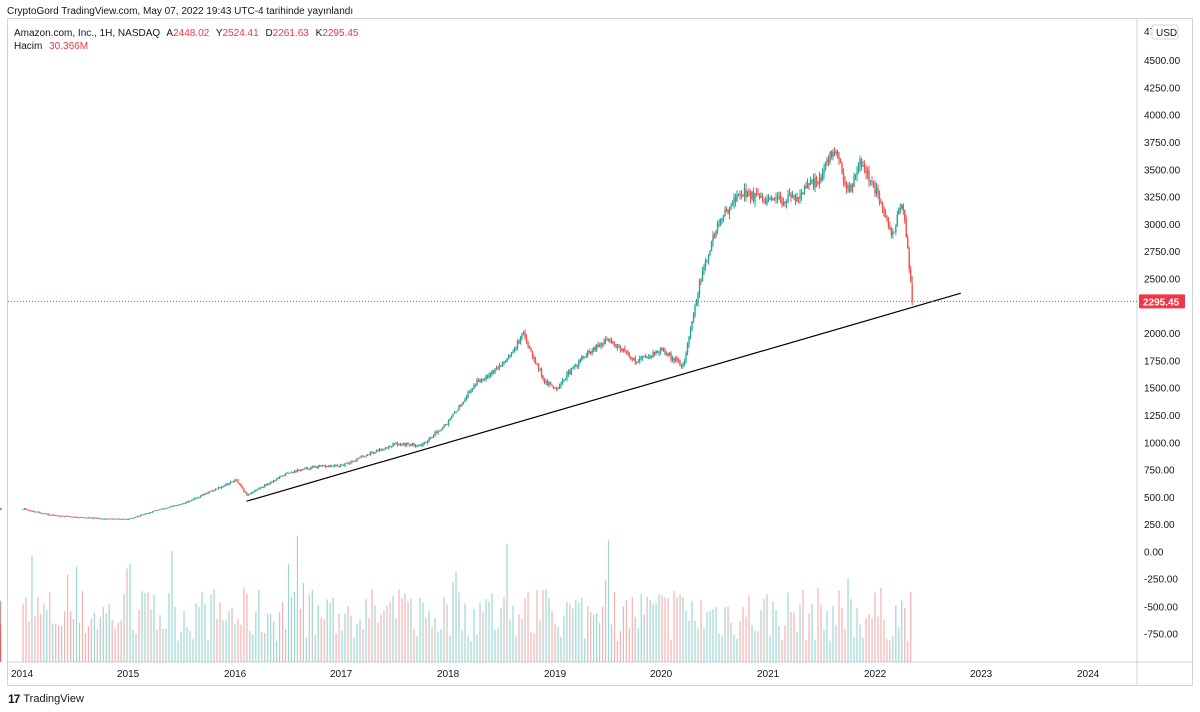 This screenshot has width=1200, height=712. I want to click on legend-low-label: D, so click(269, 33).